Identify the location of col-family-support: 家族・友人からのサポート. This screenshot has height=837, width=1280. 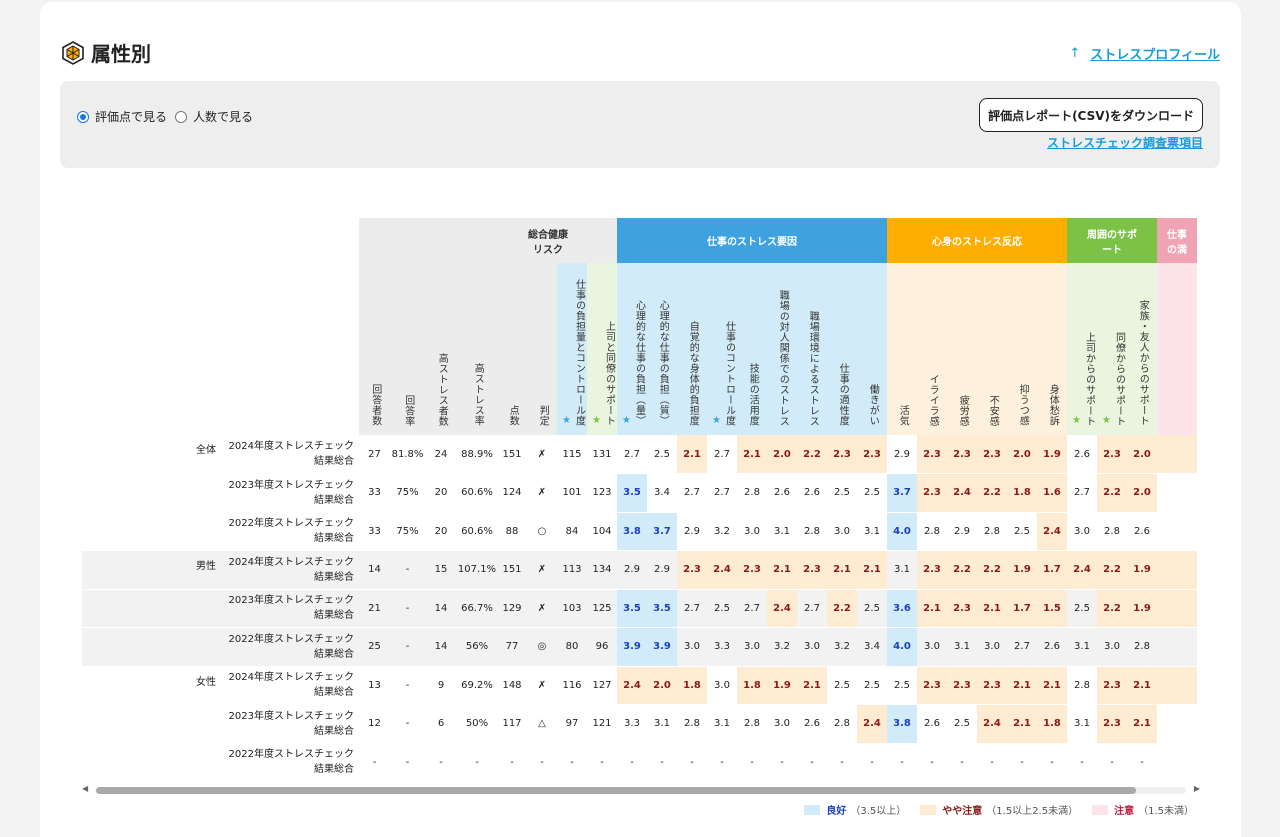
(1142, 349).